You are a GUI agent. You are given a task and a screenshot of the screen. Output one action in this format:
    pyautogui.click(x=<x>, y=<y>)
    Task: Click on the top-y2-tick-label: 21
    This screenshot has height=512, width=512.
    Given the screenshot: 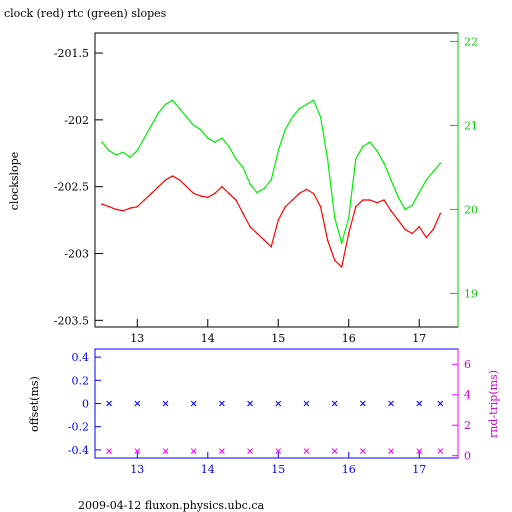 What is the action you would take?
    pyautogui.click(x=471, y=125)
    